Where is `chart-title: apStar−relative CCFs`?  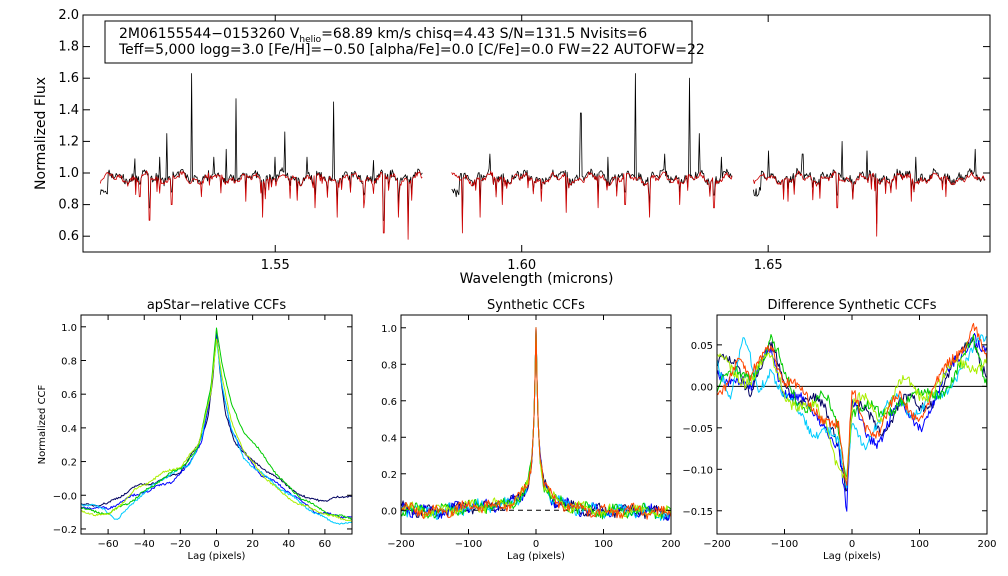 chart-title: apStar−relative CCFs is located at coordinates (217, 305).